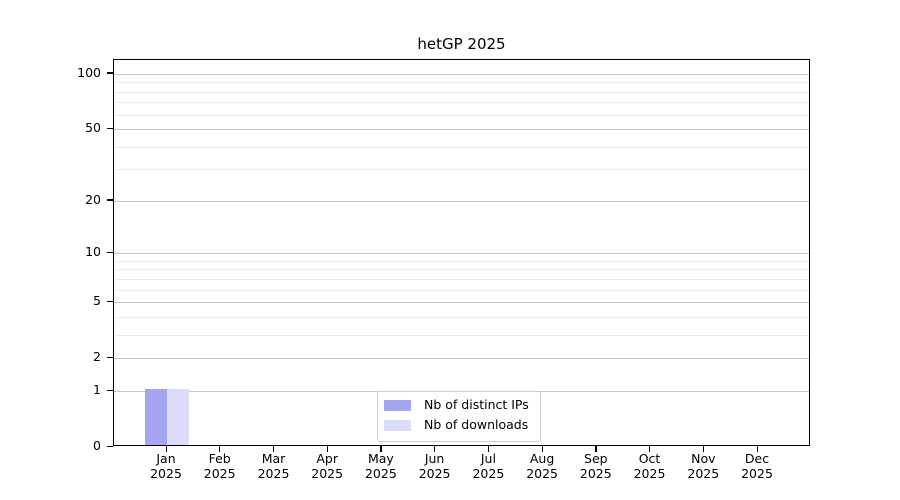 This screenshot has width=900, height=500. I want to click on x-tick-label: Jul 2025, so click(488, 466).